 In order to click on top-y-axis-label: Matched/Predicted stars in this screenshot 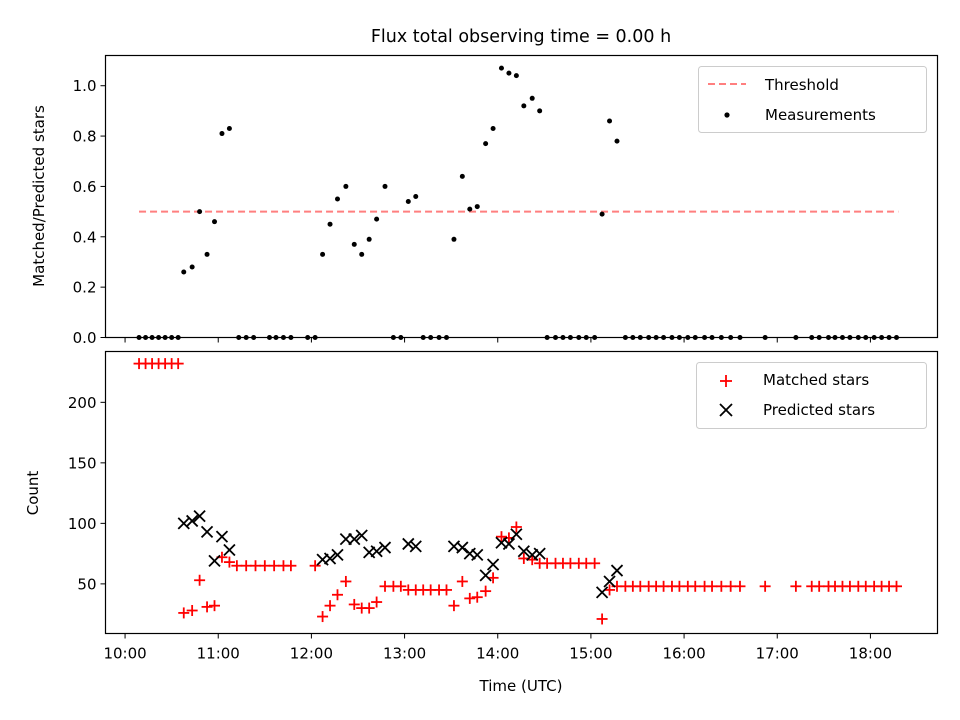, I will do `click(39, 196)`.